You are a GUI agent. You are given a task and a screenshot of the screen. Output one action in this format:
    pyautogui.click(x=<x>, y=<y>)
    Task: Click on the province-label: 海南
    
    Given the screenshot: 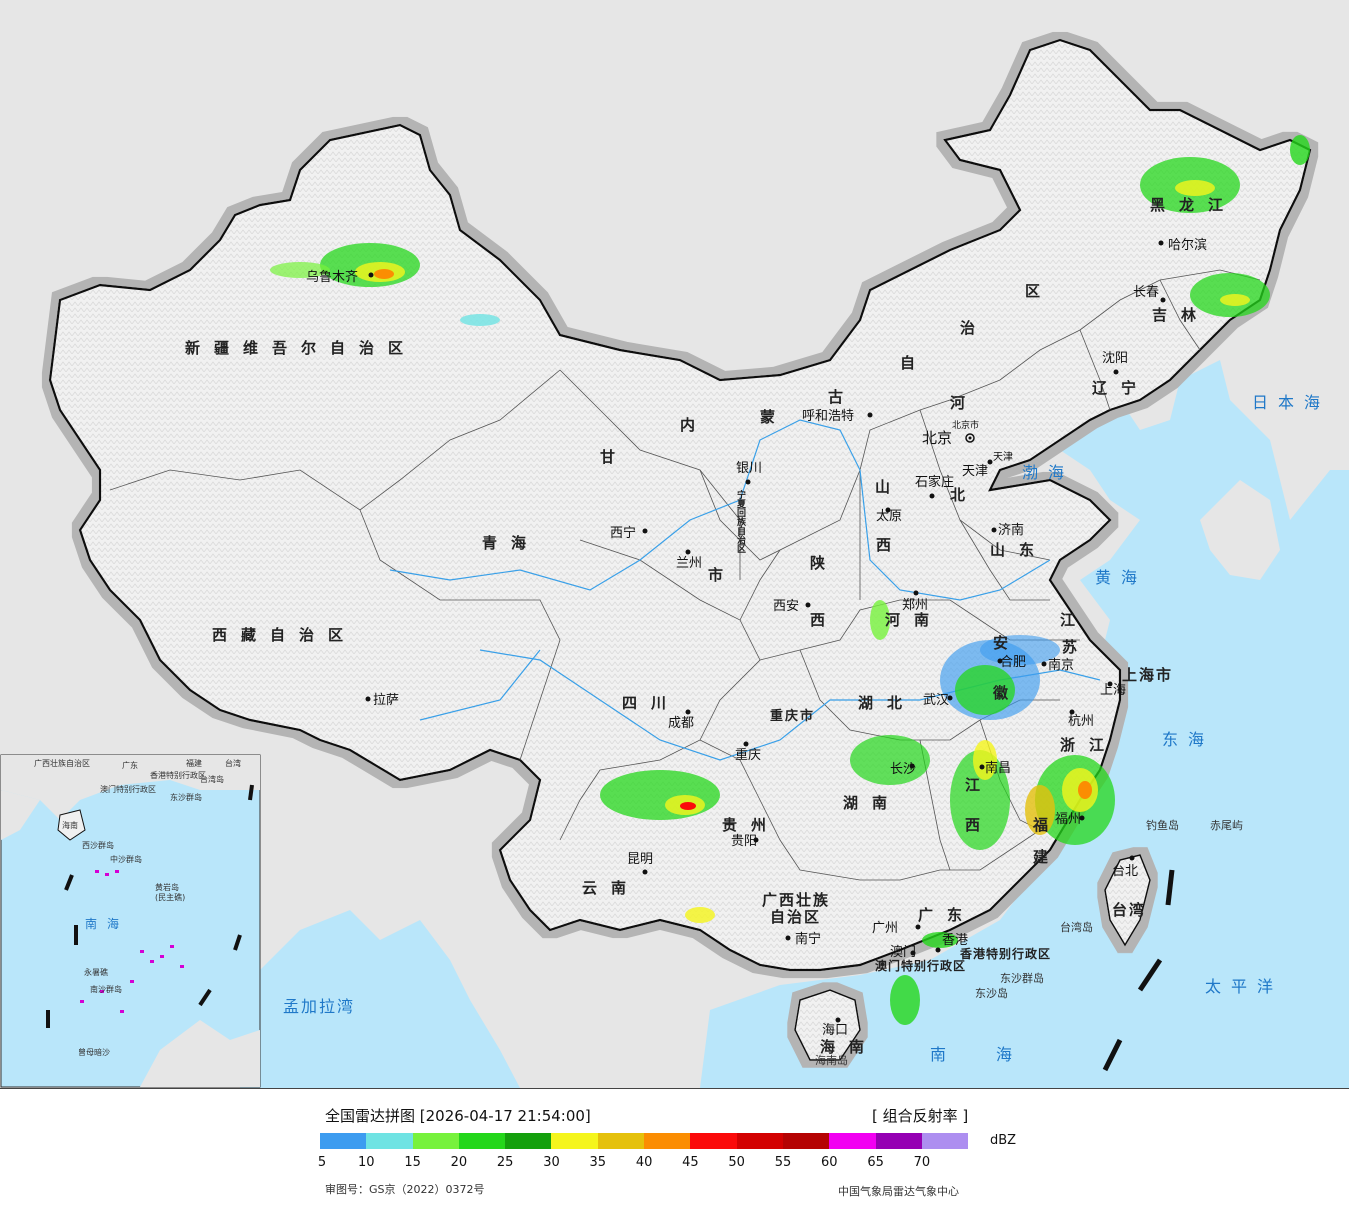 What is the action you would take?
    pyautogui.click(x=849, y=1047)
    